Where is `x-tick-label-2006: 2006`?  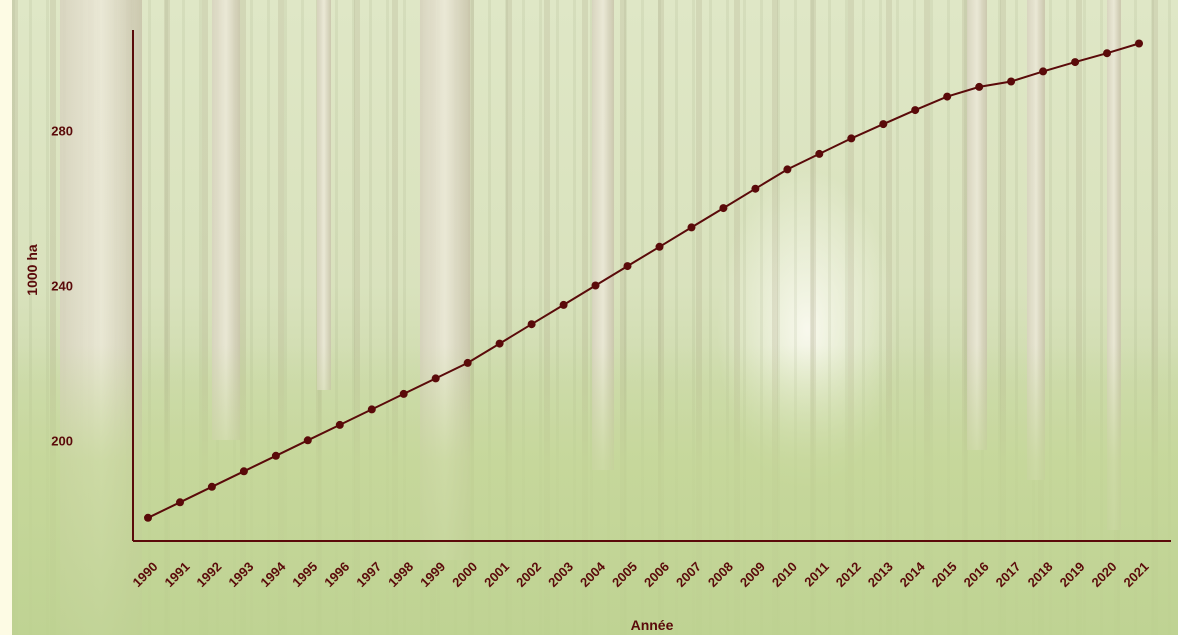
x-tick-label-2006: 2006 is located at coordinates (656, 574).